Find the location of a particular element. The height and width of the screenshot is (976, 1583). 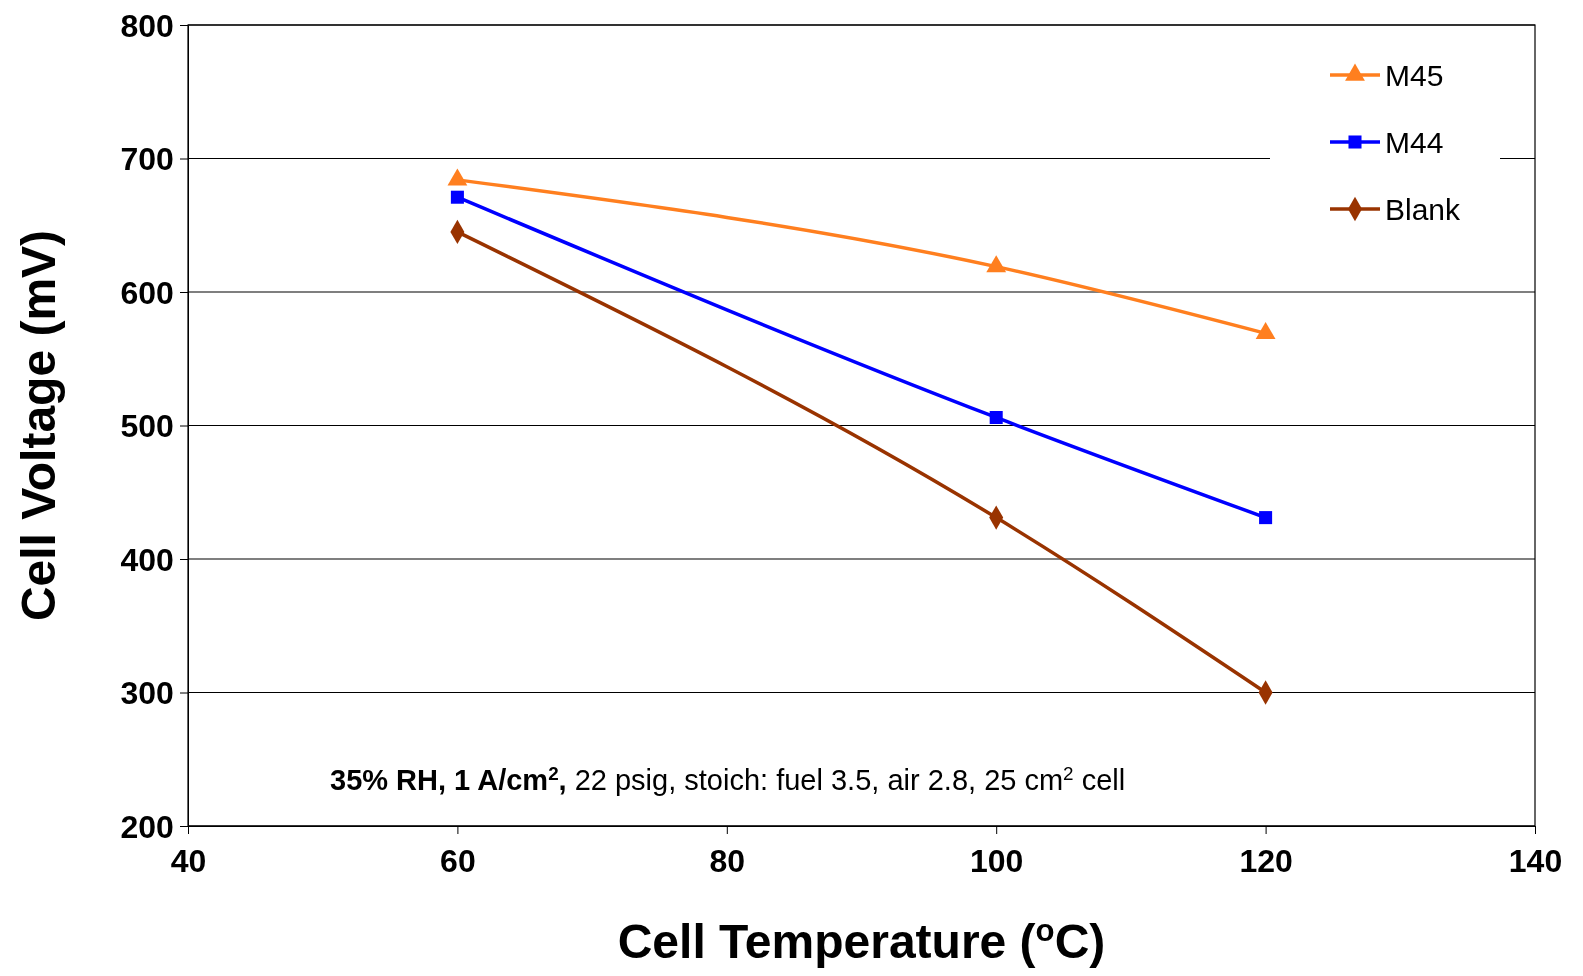

x-tick-label: 100 is located at coordinates (997, 861).